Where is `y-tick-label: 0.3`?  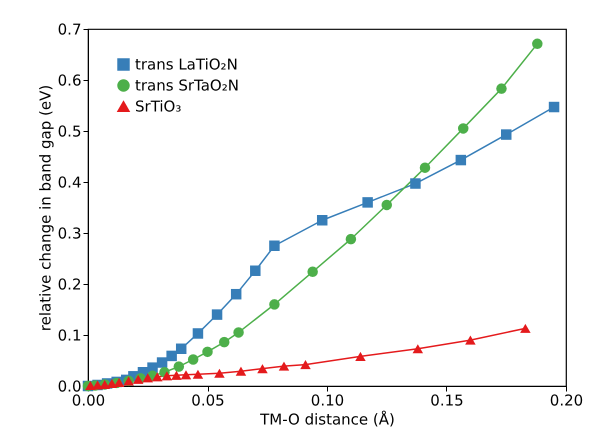 y-tick-label: 0.3 is located at coordinates (70, 233).